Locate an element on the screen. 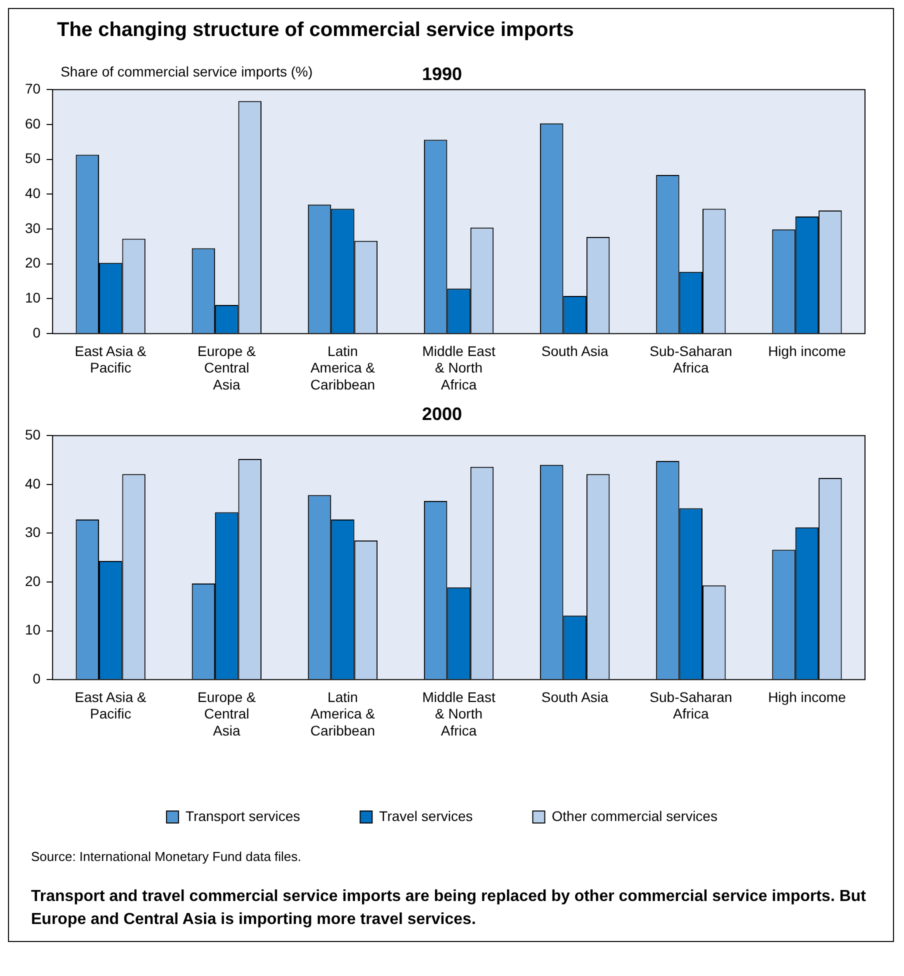 This screenshot has height=976, width=904. text: Transport and travel commercial service imports are being replaced by other commercial service imports. But Europe and Central Asia is importing more travel services. is located at coordinates (449, 908).